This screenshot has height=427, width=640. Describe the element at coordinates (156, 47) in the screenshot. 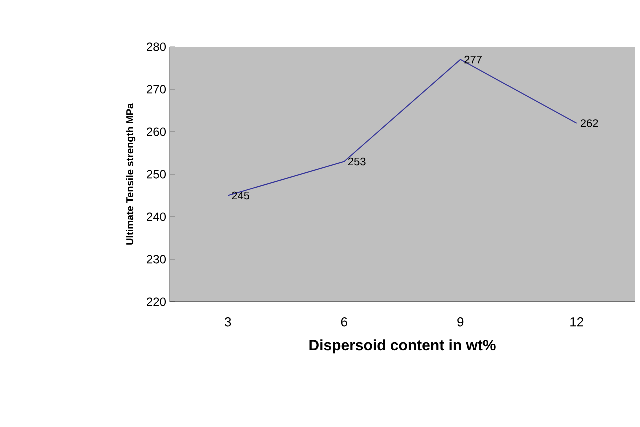

I see `y-tick-label: 280` at that location.